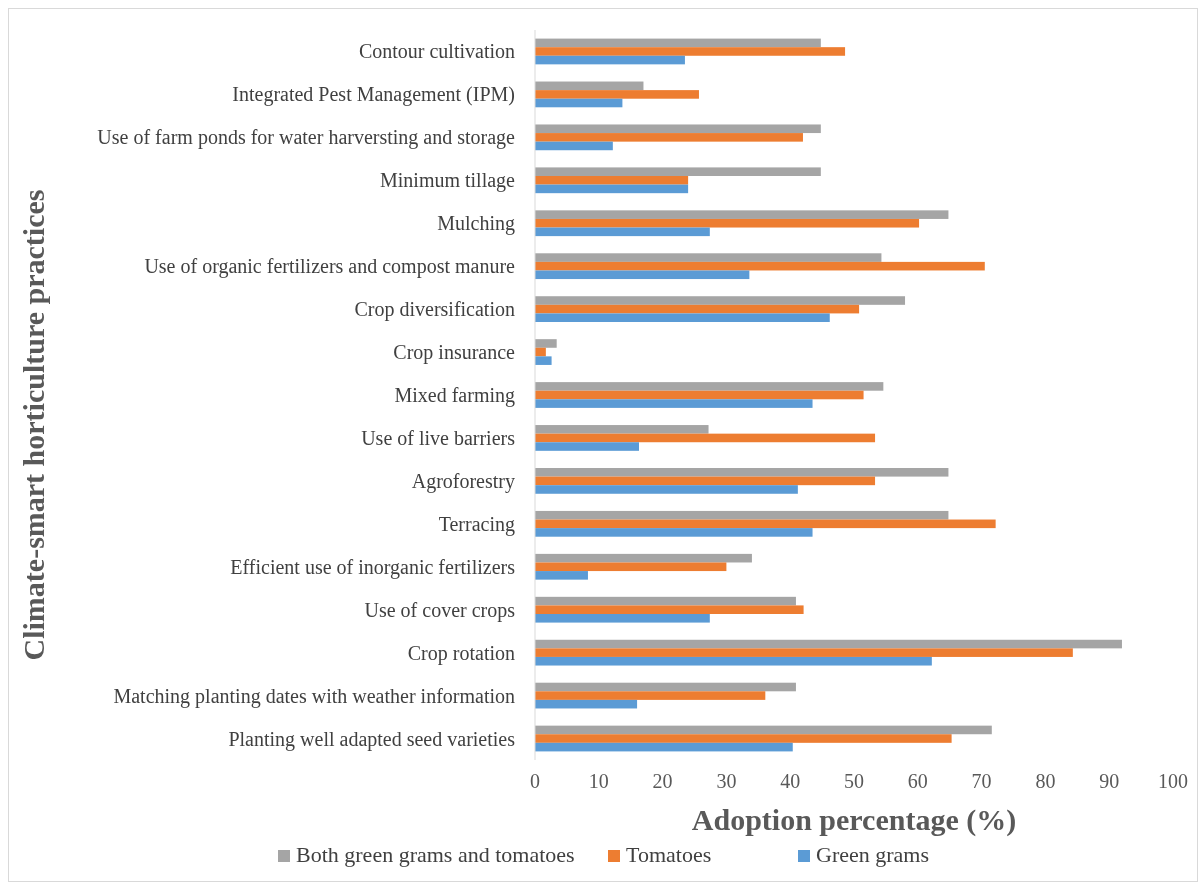  Describe the element at coordinates (726, 781) in the screenshot. I see `x-tick-label: 30` at that location.